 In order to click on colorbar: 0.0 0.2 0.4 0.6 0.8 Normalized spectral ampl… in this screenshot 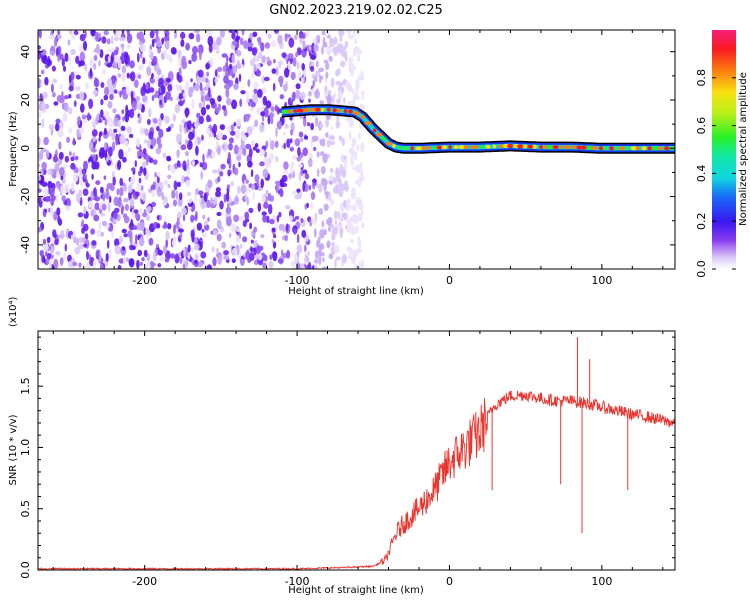, I will do `click(722, 154)`.